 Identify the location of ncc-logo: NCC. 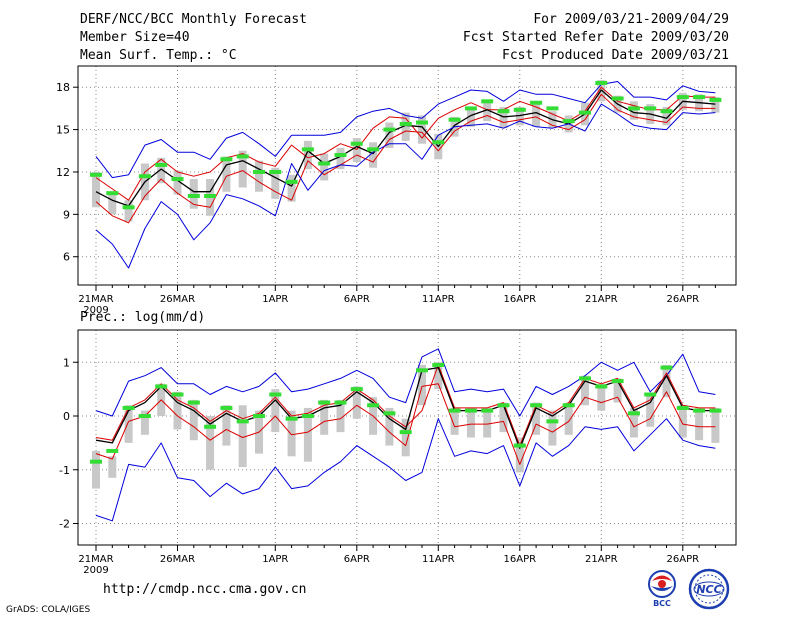
(709, 589).